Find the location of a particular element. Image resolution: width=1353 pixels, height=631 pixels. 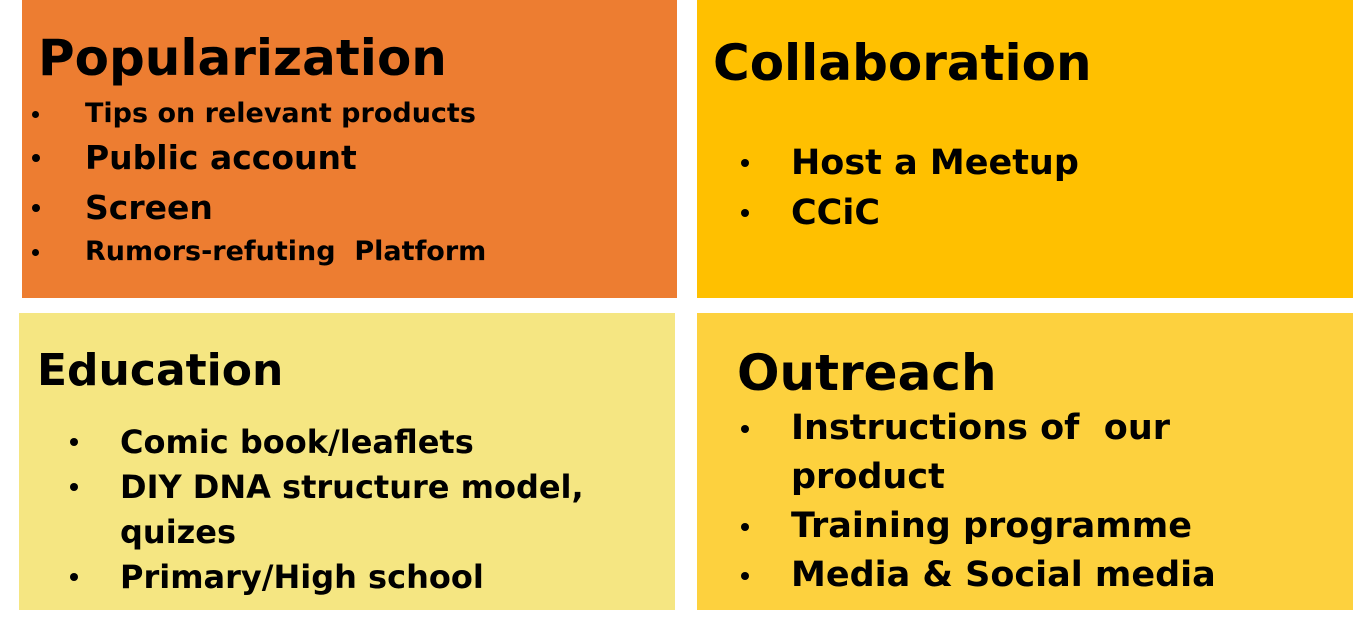

list-item-label: Primary/High school is located at coordinates (302, 577).